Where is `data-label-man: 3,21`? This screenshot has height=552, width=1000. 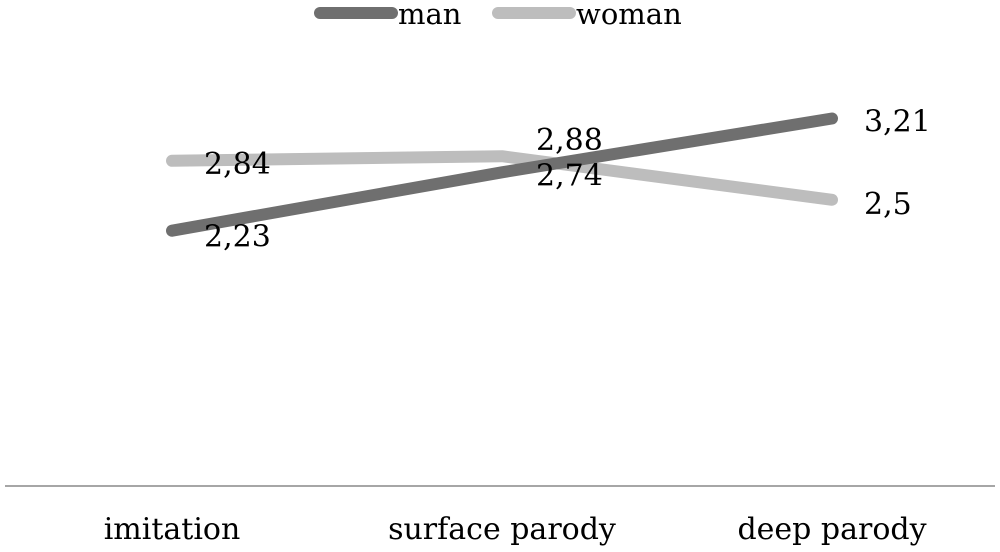
data-label-man: 3,21 is located at coordinates (897, 121).